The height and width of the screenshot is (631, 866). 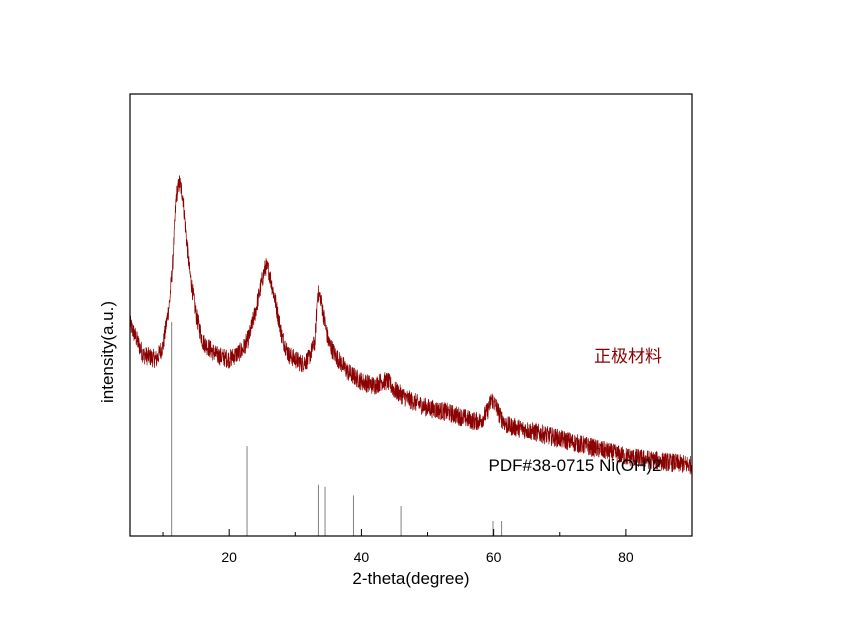 I want to click on y-axis-label: intensity(a.u.), so click(x=107, y=352).